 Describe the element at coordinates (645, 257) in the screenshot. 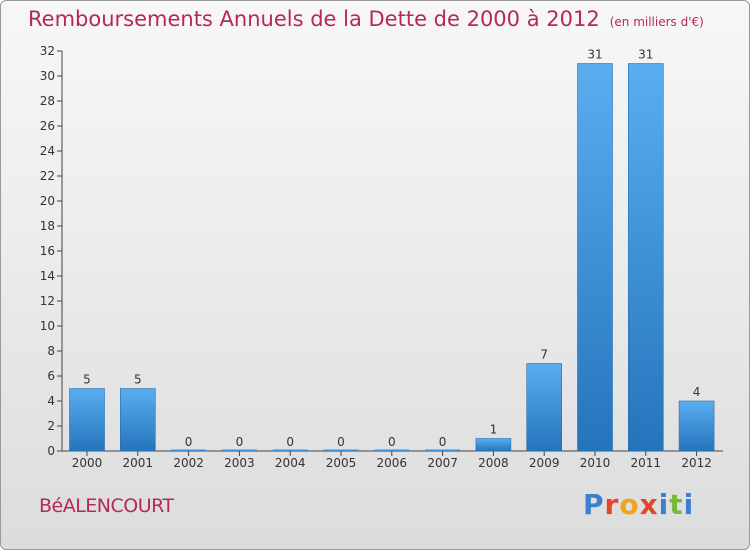

I see `bar-2011` at that location.